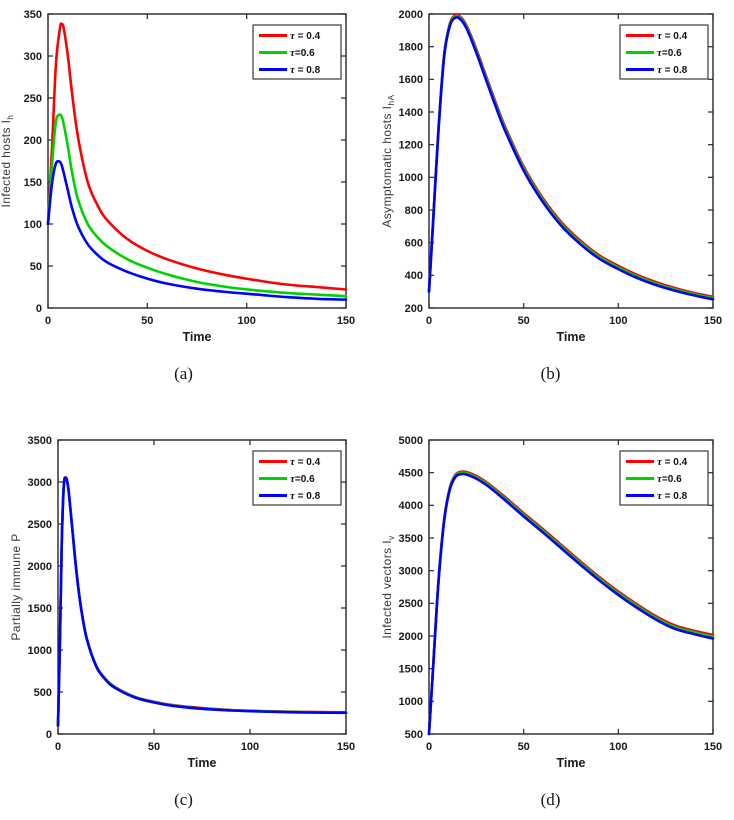  I want to click on svg-text: 300, so click(33, 57).